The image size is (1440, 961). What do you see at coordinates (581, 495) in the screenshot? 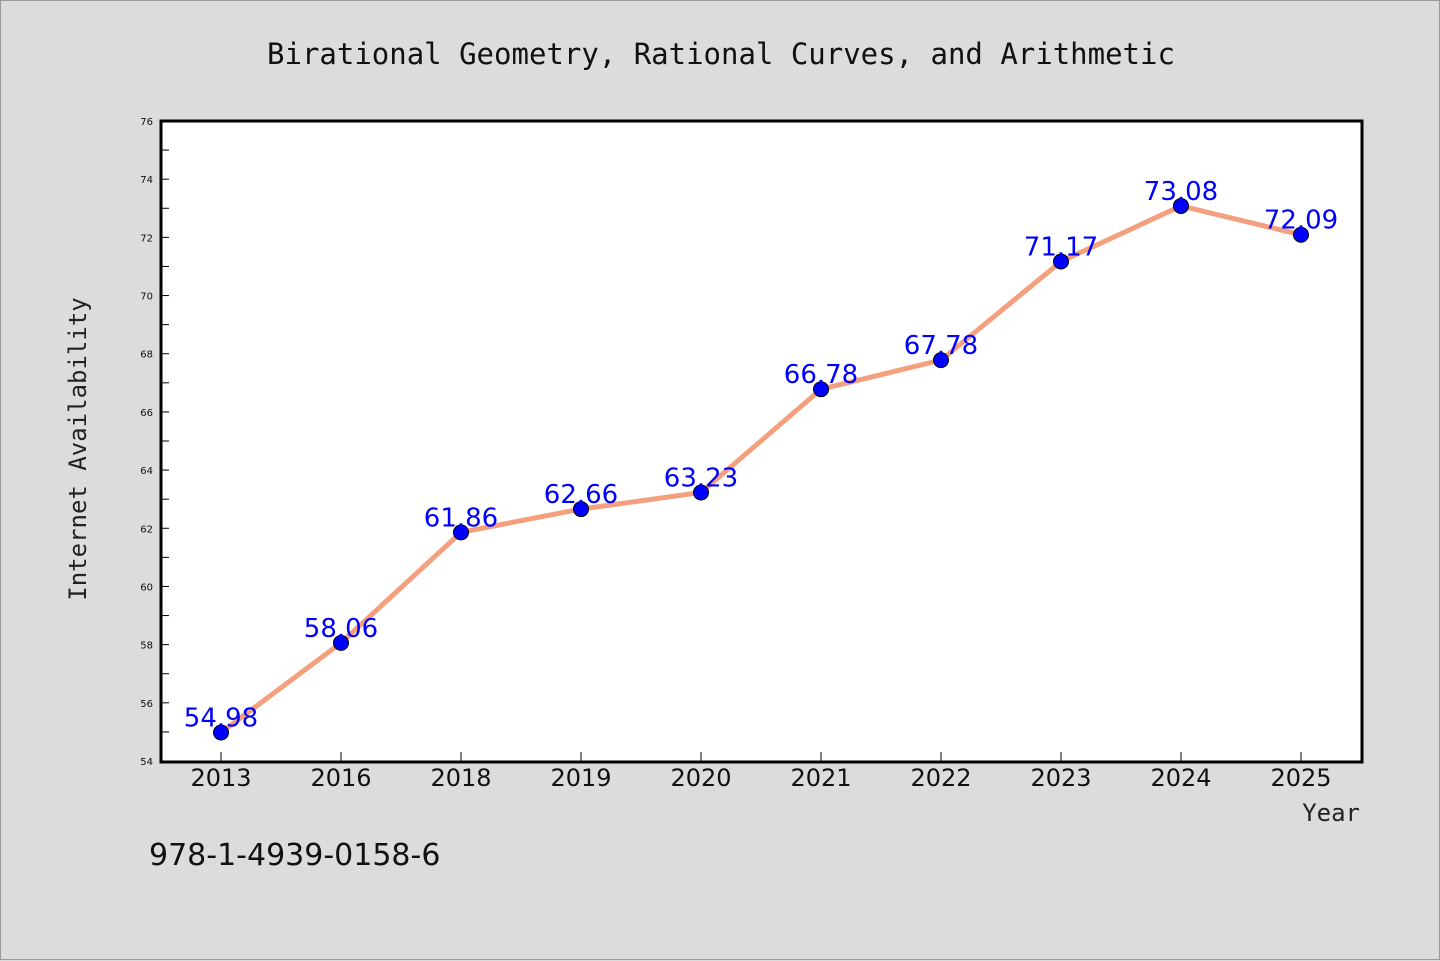
I see `data-label: 62.66` at bounding box center [581, 495].